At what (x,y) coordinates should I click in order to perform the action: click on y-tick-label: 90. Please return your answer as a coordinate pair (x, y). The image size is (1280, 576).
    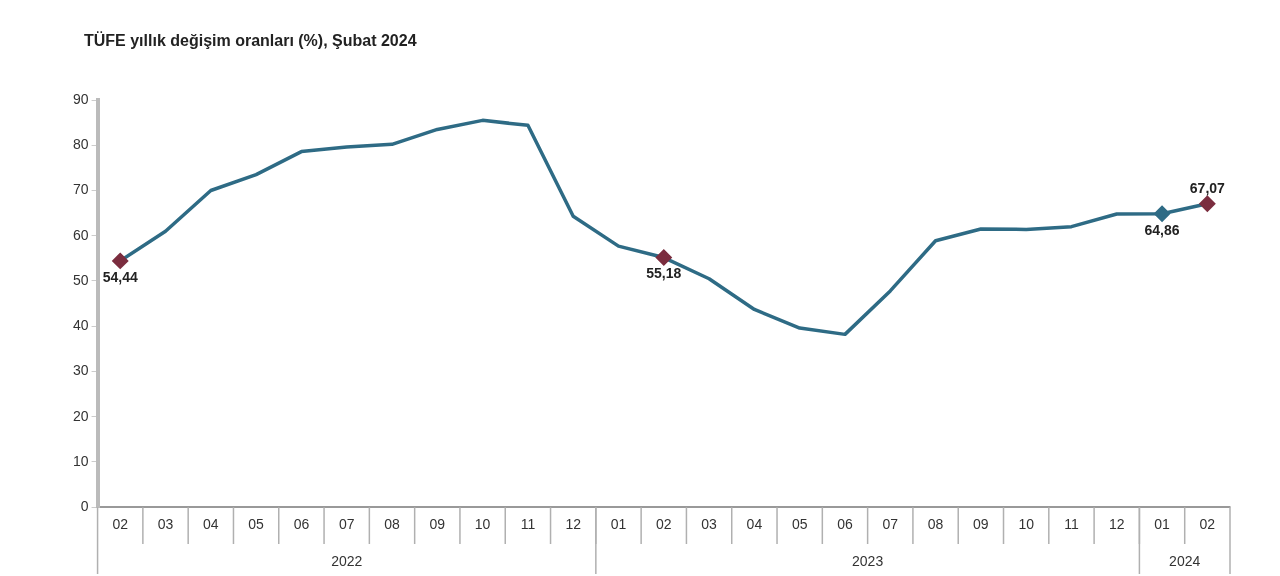
    Looking at the image, I should click on (80, 98).